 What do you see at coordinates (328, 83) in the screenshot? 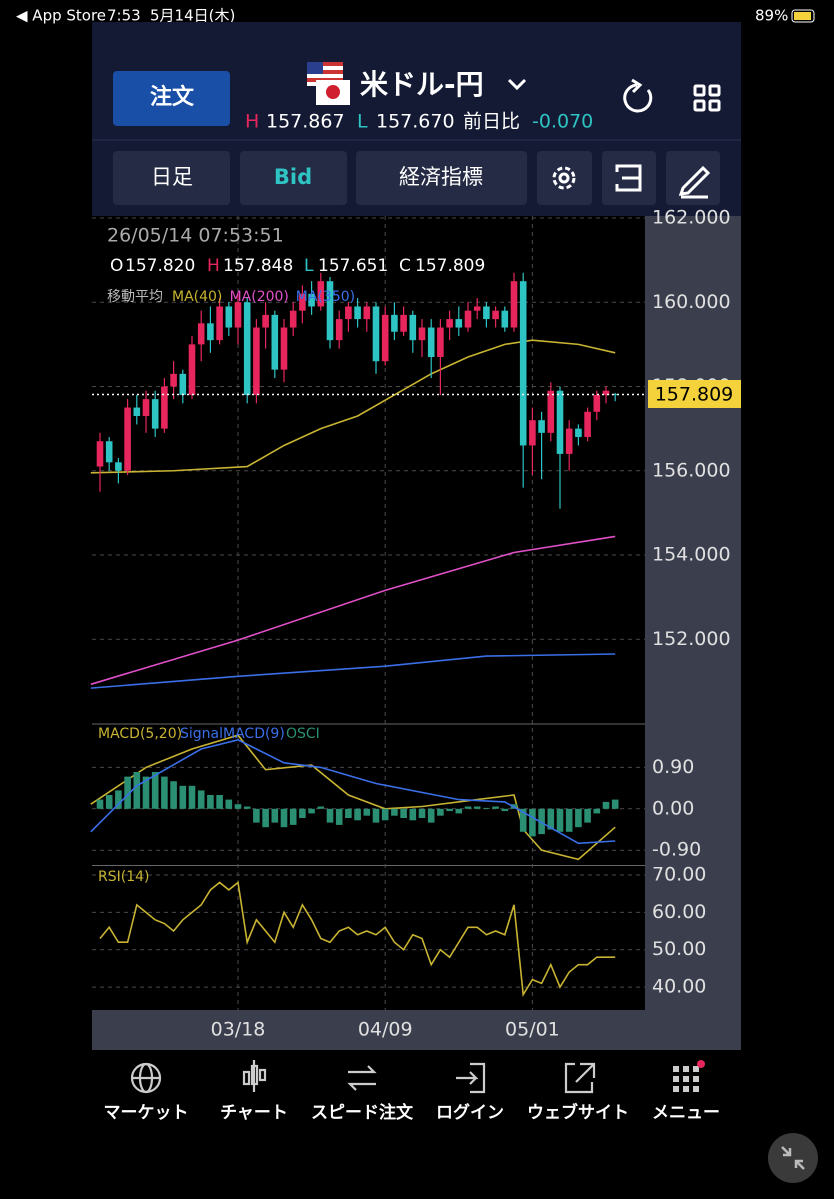
I see `flags` at bounding box center [328, 83].